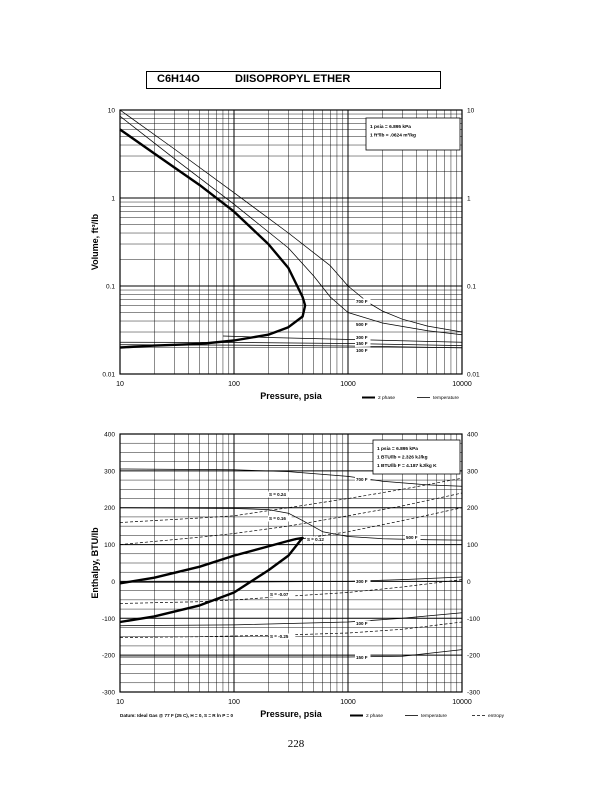 The image size is (592, 800). I want to click on y-tick-label-right: -200, so click(473, 656).